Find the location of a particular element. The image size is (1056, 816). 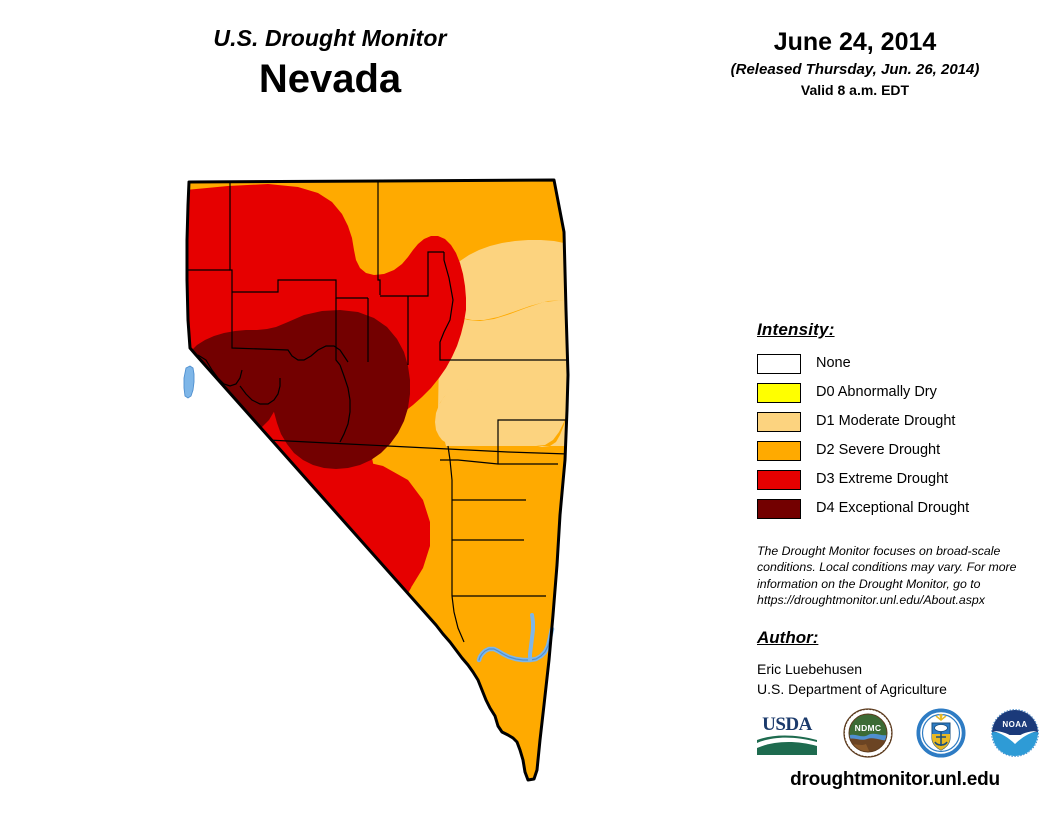

legend-item-d0: D0 Abnormally Dry is located at coordinates (897, 392).